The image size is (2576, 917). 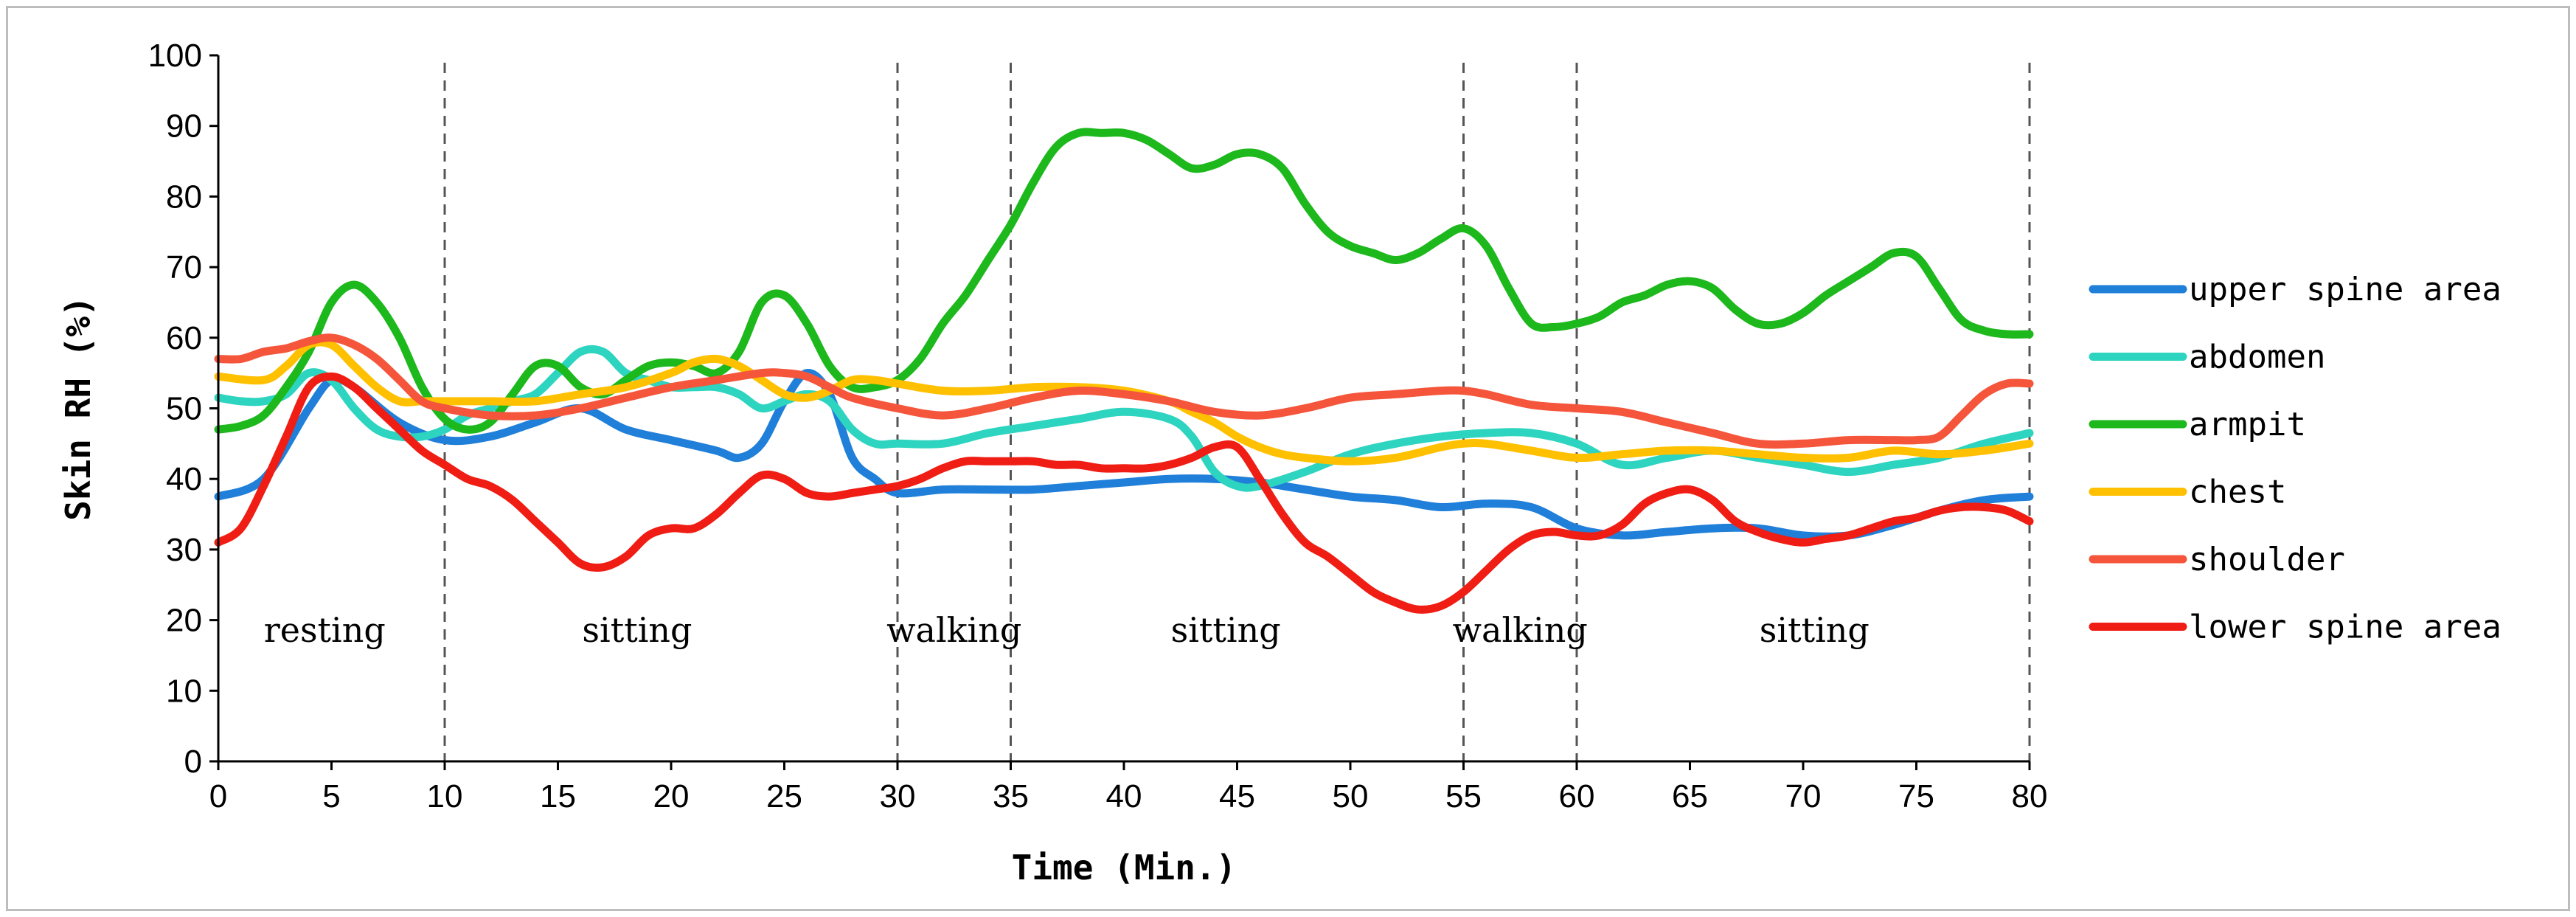 What do you see at coordinates (184, 621) in the screenshot?
I see `y-tick-label: 20` at bounding box center [184, 621].